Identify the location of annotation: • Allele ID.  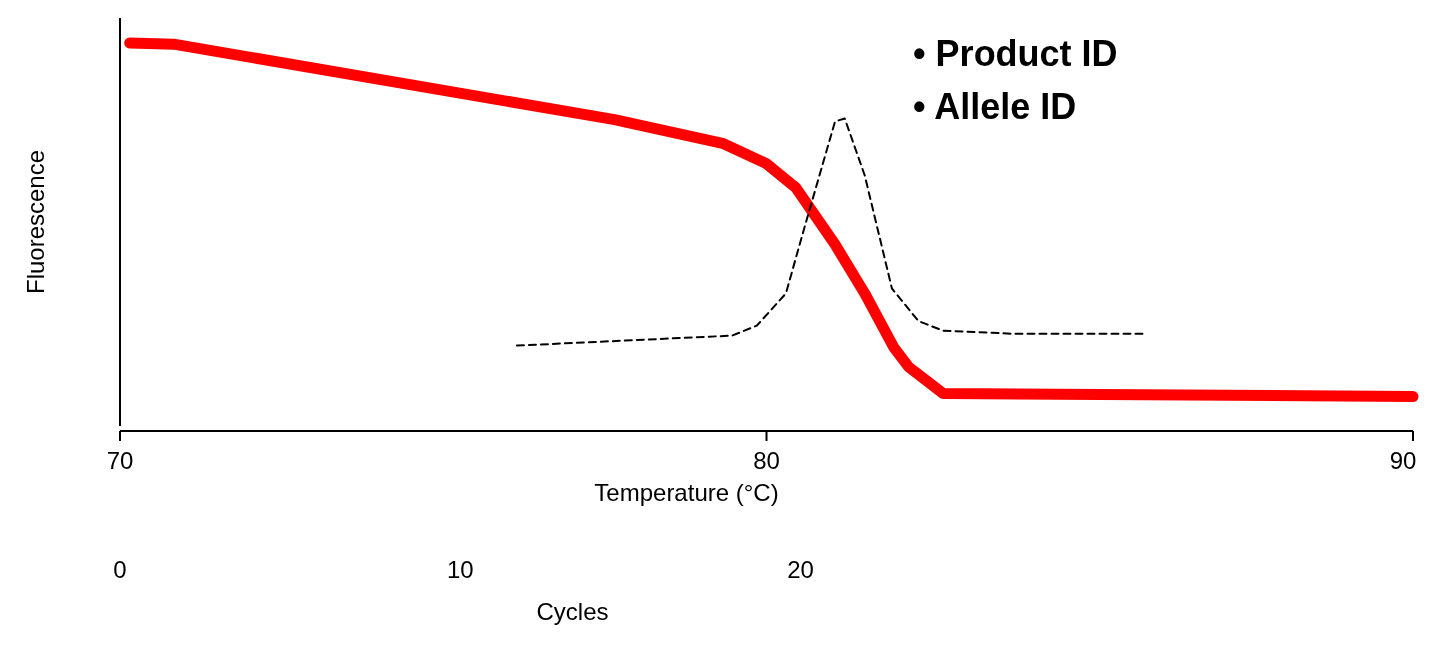
(995, 106).